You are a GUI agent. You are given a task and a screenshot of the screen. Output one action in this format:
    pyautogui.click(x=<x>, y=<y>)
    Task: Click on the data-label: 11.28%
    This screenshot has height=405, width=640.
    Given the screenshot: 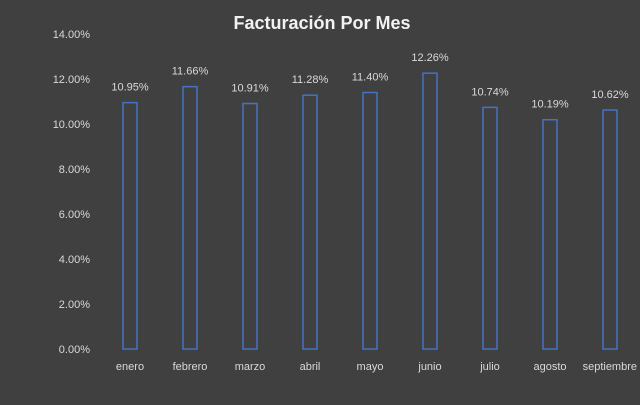 What is the action you would take?
    pyautogui.click(x=310, y=80)
    